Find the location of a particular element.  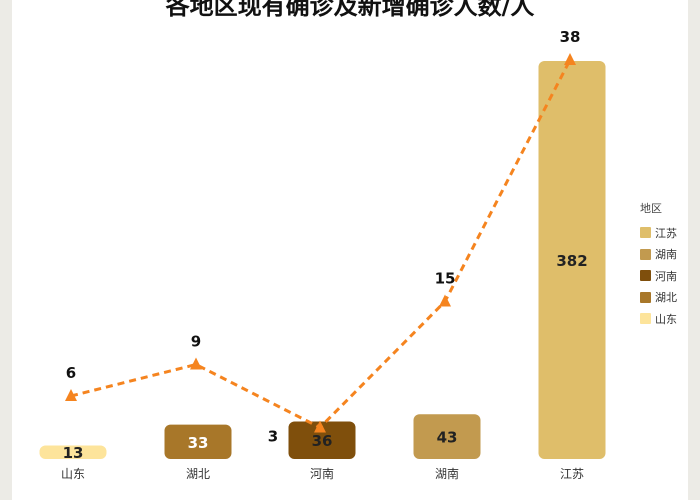

x-tick-label: 山东 is located at coordinates (73, 474).